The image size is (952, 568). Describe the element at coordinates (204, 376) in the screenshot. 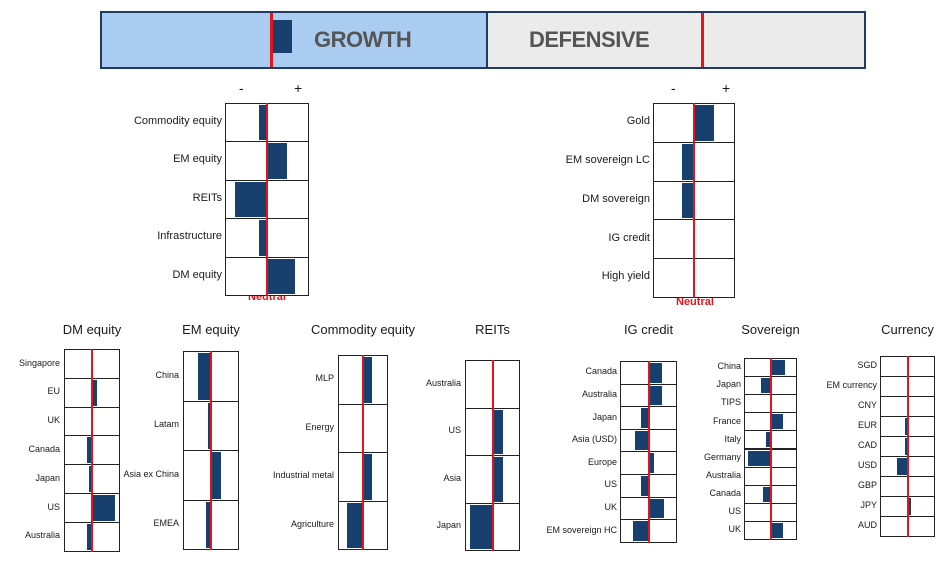

I see `em-equity-bar-china` at that location.